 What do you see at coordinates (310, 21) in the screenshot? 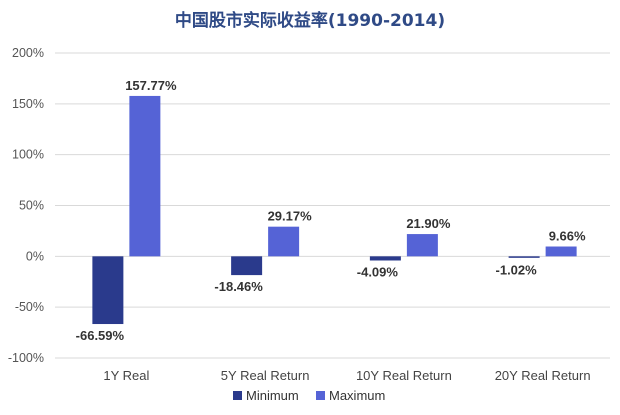
I see `chart-title: 中国股市实际收益率(1990-2014)` at bounding box center [310, 21].